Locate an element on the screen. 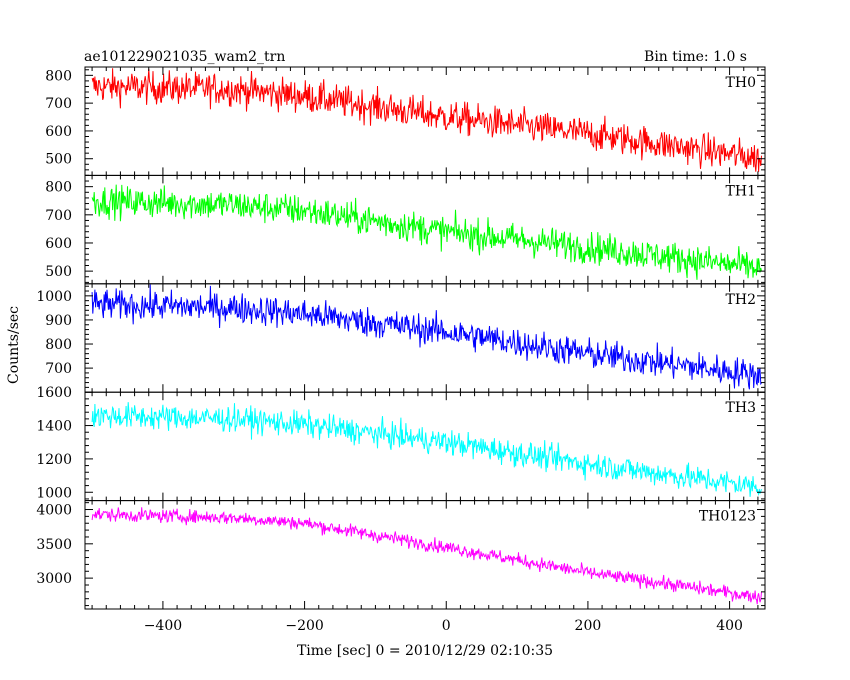 The height and width of the screenshot is (680, 850). panel-frame-th0123 is located at coordinates (425, 555).